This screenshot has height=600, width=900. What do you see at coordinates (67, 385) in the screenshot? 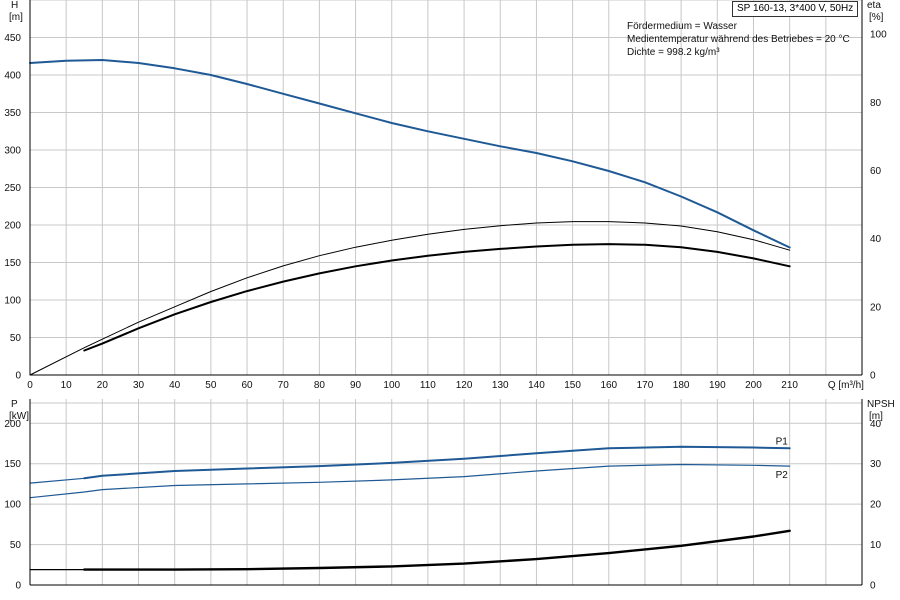
I see `x-tick-label: 10` at bounding box center [67, 385].